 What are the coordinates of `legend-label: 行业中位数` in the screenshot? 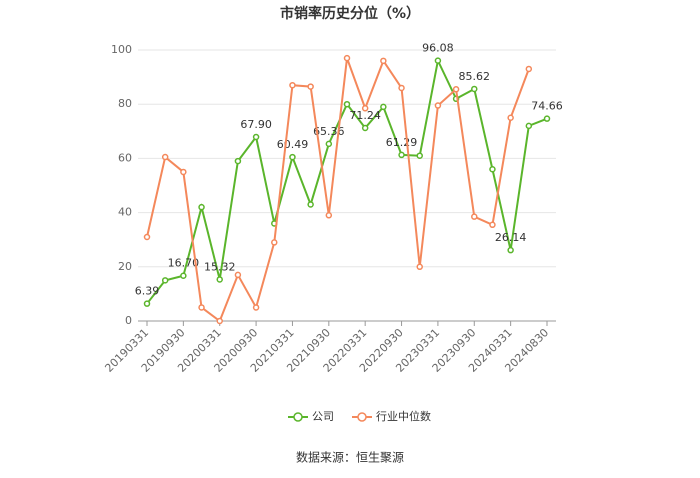 It's located at (403, 416).